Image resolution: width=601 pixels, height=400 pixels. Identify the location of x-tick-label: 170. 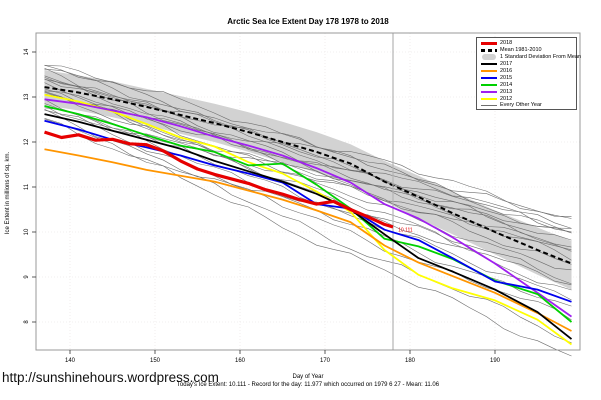
(325, 361).